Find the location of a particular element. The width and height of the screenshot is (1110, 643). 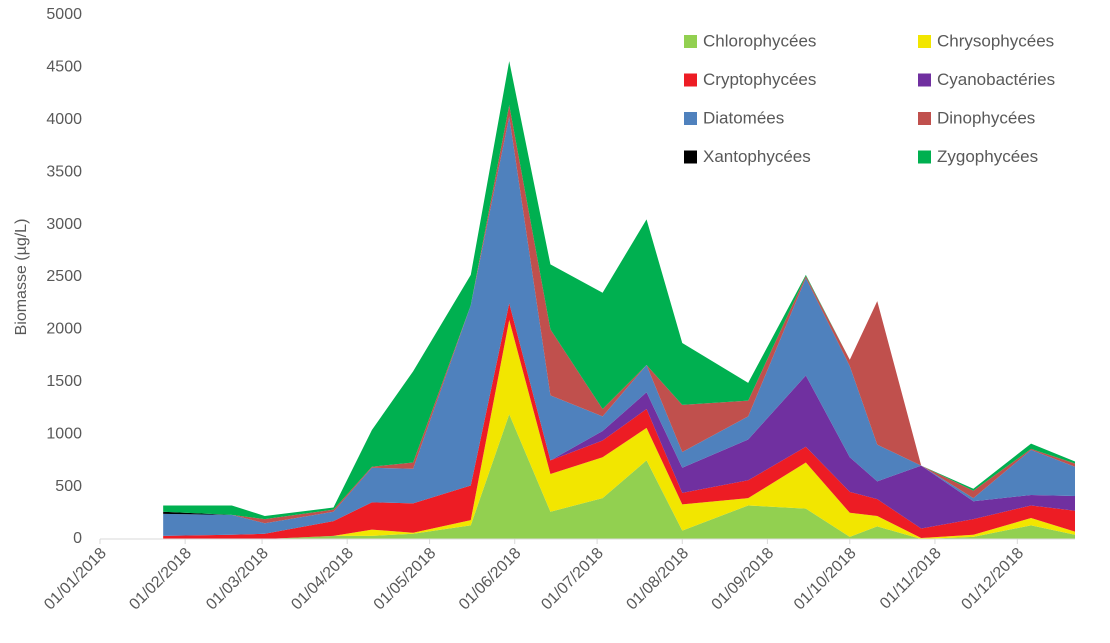

y-tick-label: 2000 is located at coordinates (64, 329).